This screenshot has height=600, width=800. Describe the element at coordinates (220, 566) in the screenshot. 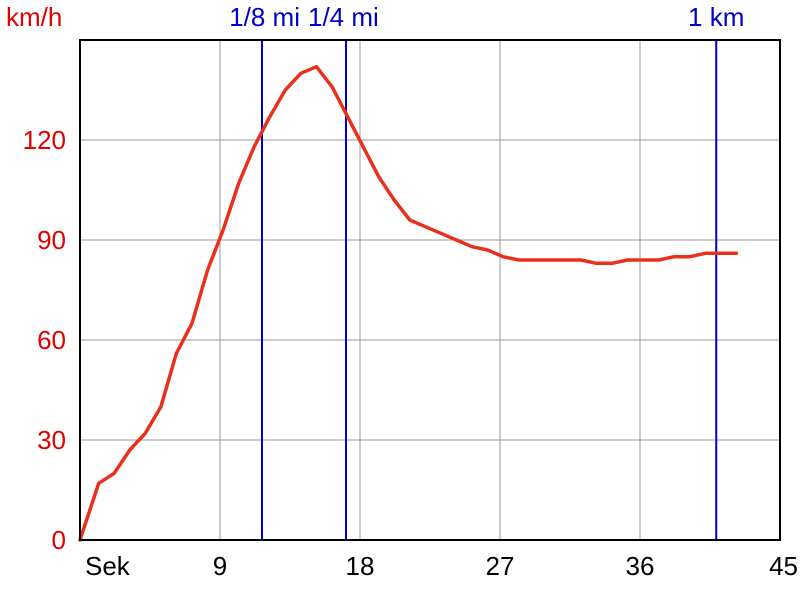

I see `x-tick-label: 9` at that location.